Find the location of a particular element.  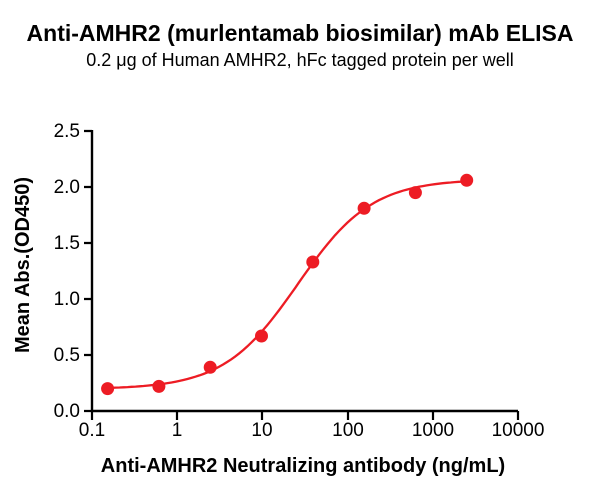

y-tick-label-2.0: 2.0 is located at coordinates (67, 187).